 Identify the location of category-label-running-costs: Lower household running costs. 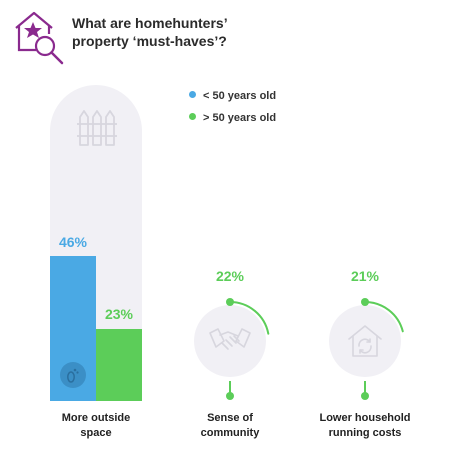
(365, 426).